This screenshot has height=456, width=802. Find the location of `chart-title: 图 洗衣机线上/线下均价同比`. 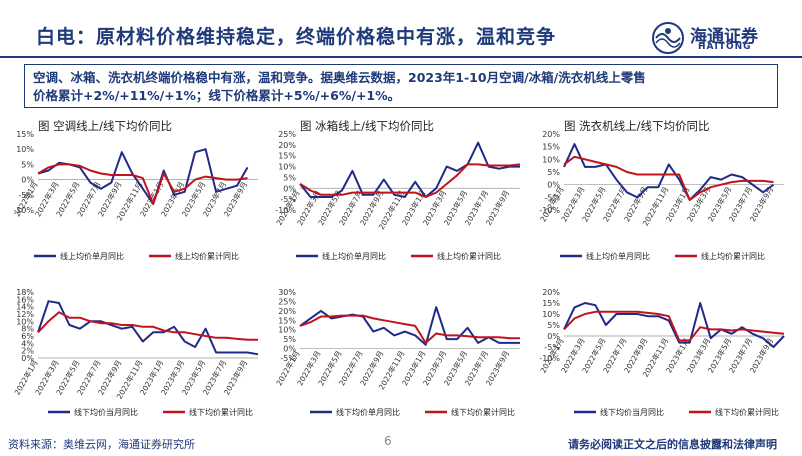

chart-title: 图 洗衣机线上/线下均价同比 is located at coordinates (637, 126).